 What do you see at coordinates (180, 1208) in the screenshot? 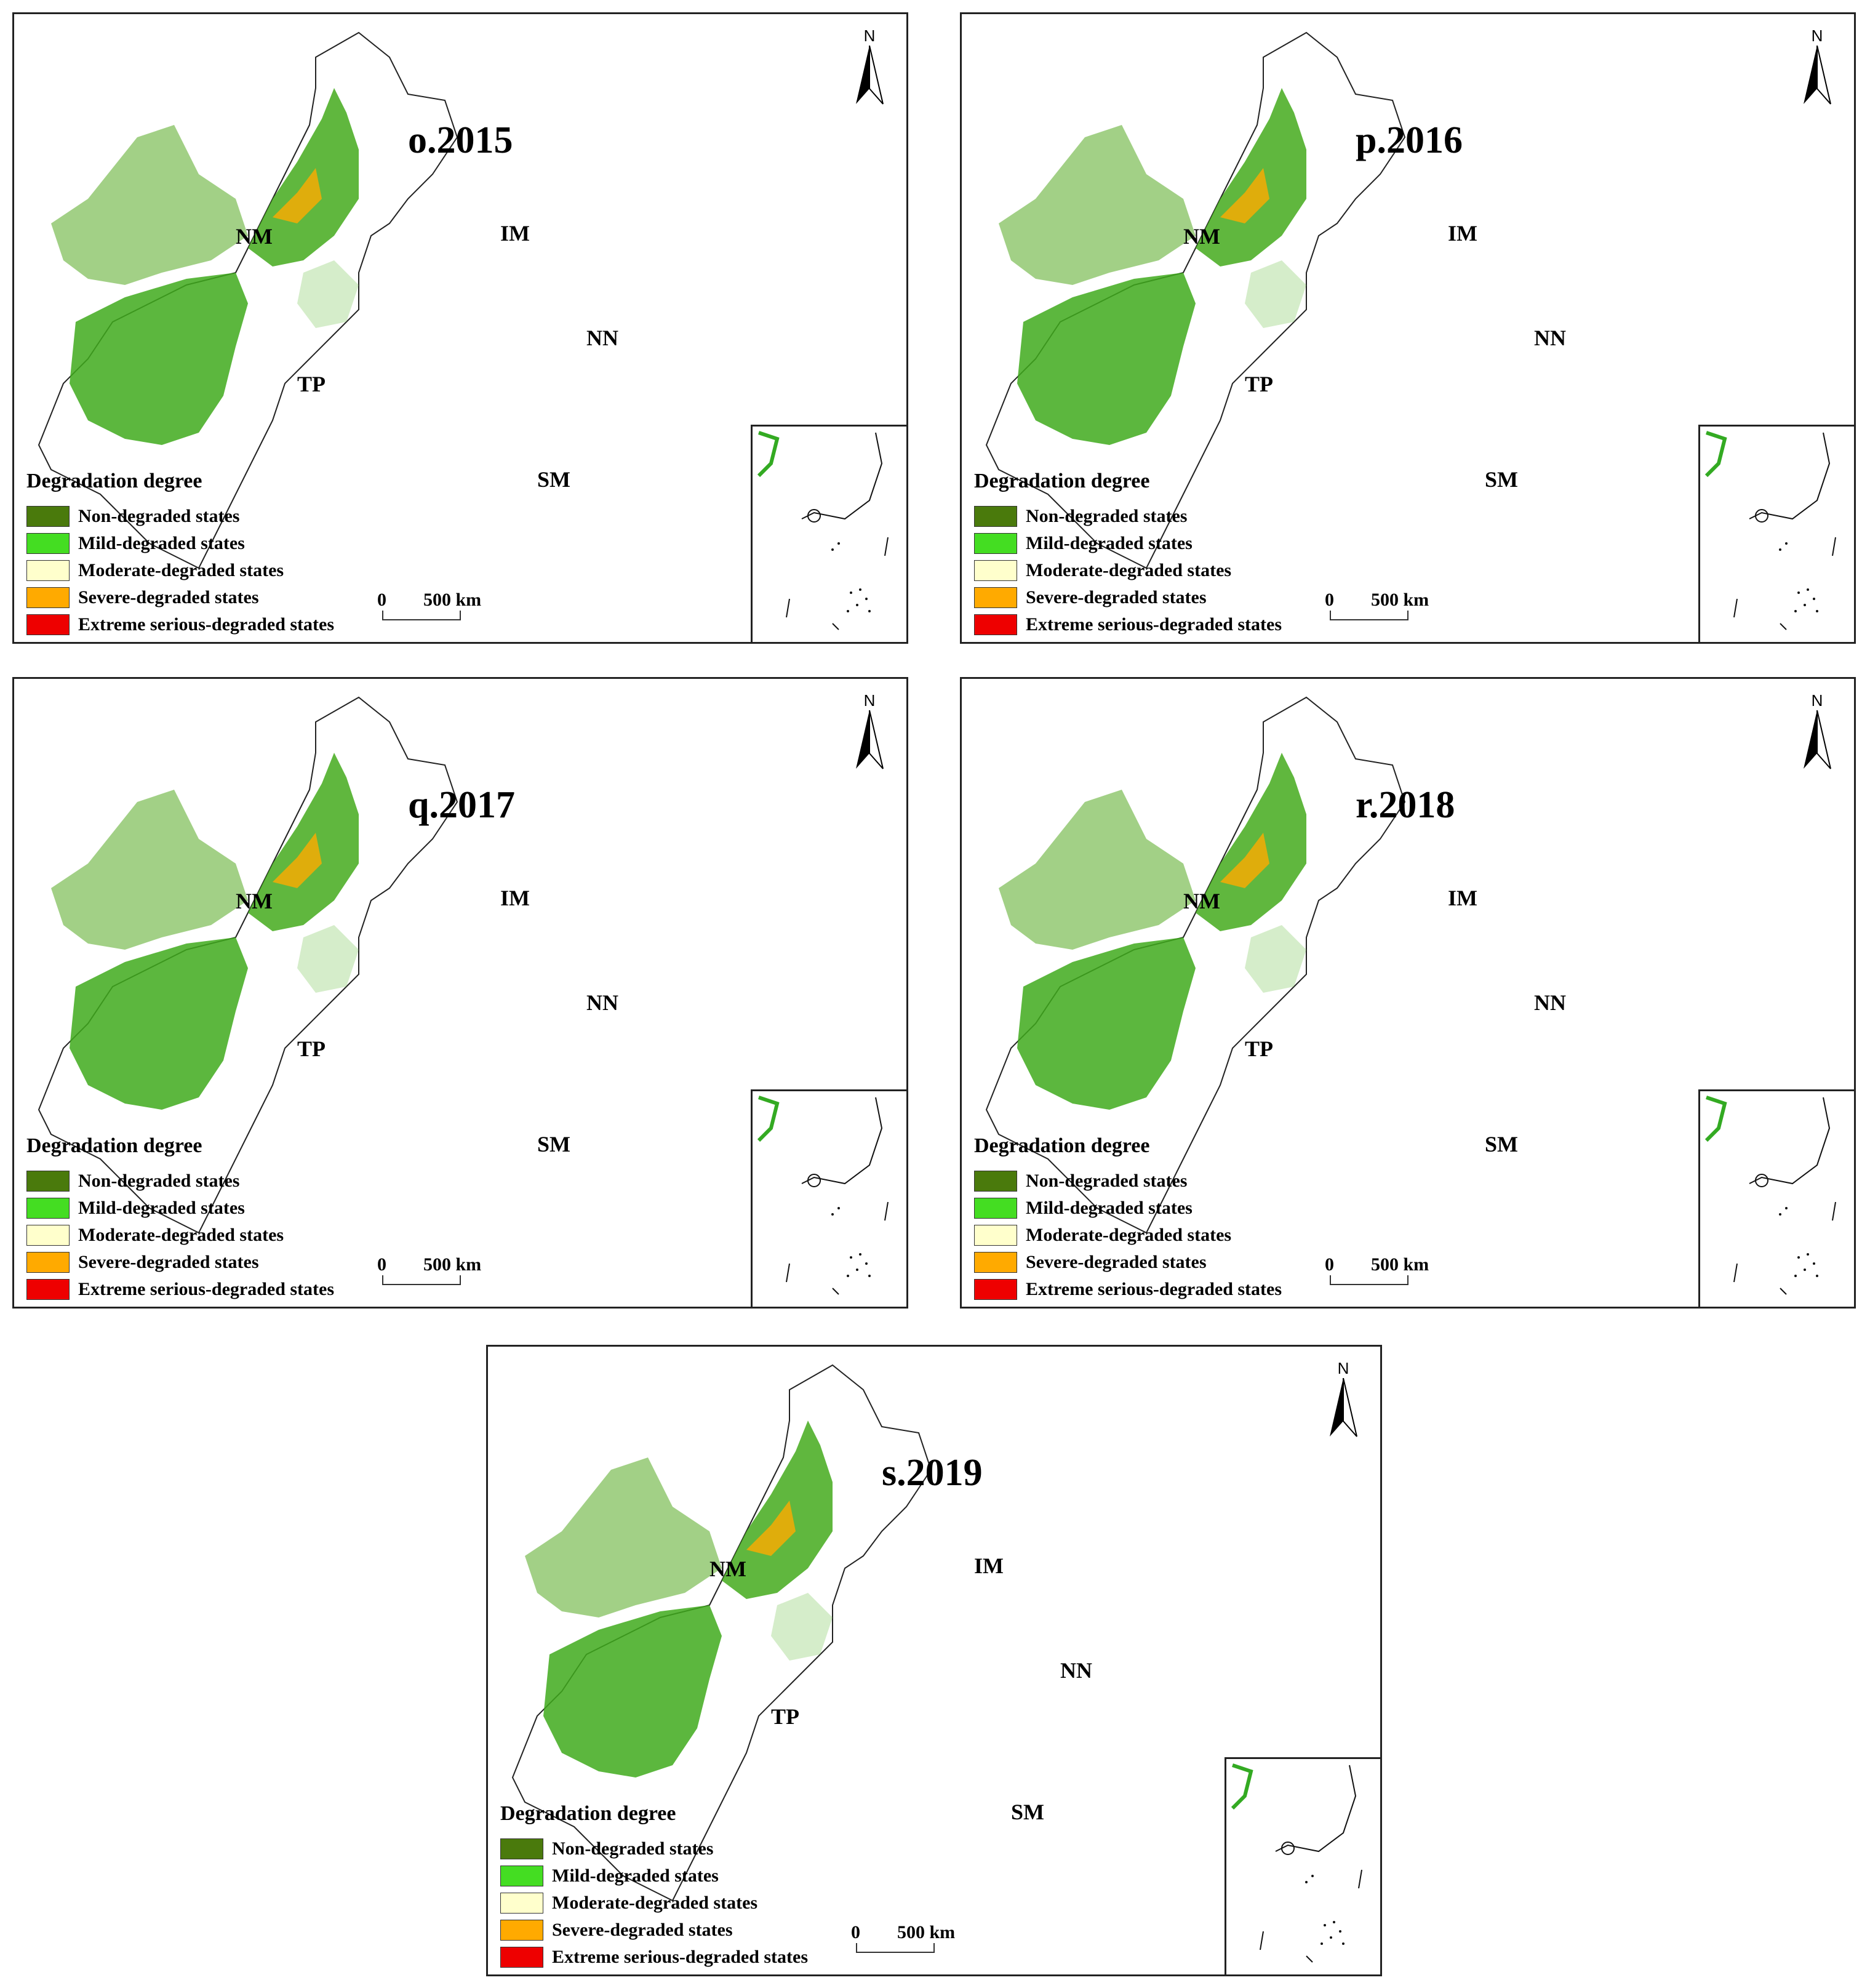
I see `legend-item: Mild-degraded states` at bounding box center [180, 1208].